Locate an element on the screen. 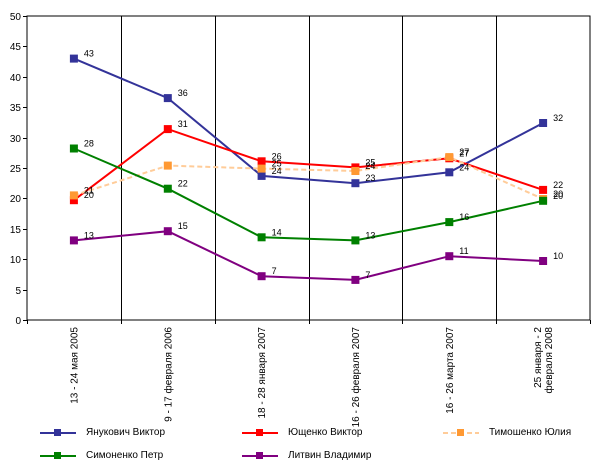 The image size is (600, 474). data-label: 16 is located at coordinates (464, 217).